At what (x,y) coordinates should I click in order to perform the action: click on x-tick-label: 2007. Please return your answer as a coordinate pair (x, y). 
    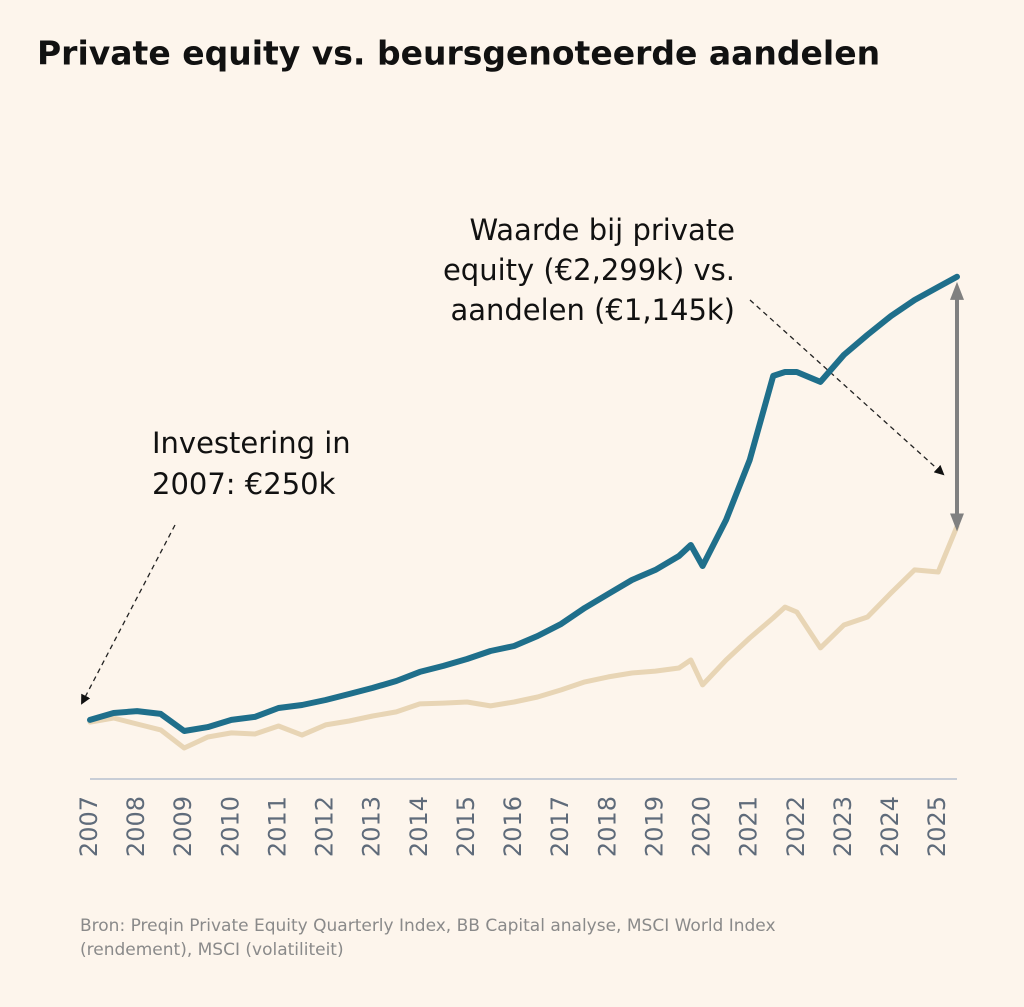
    Looking at the image, I should click on (89, 826).